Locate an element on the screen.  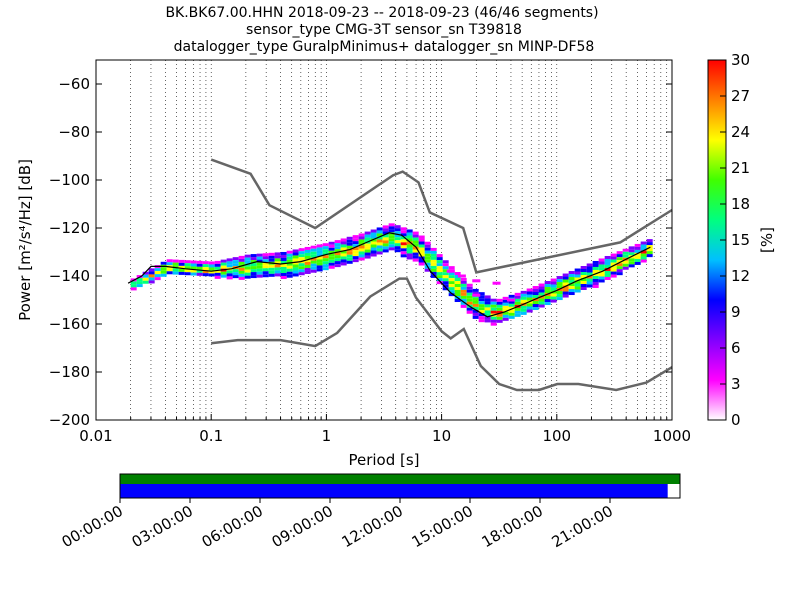
timeline-tick-label: 18:00:00 is located at coordinates (512, 526).